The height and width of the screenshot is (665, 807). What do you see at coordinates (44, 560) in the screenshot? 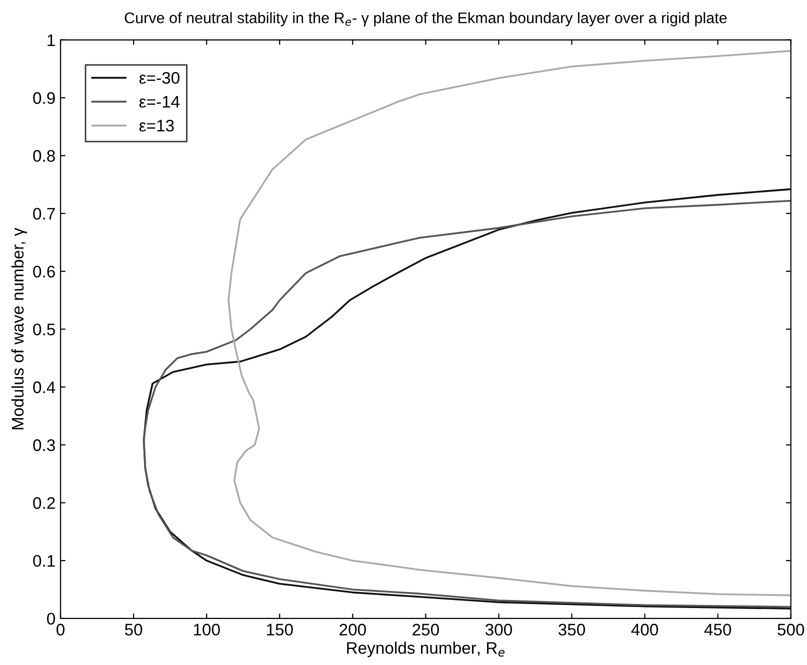
I see `y-tick-label: 0.1` at bounding box center [44, 560].